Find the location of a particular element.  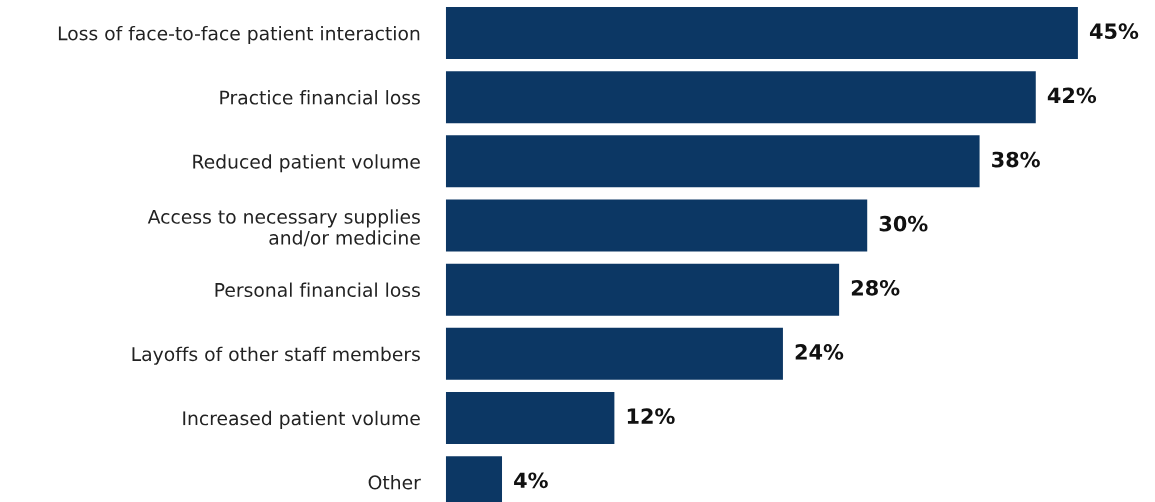

y-tick-label: Increased patient volume is located at coordinates (301, 419).